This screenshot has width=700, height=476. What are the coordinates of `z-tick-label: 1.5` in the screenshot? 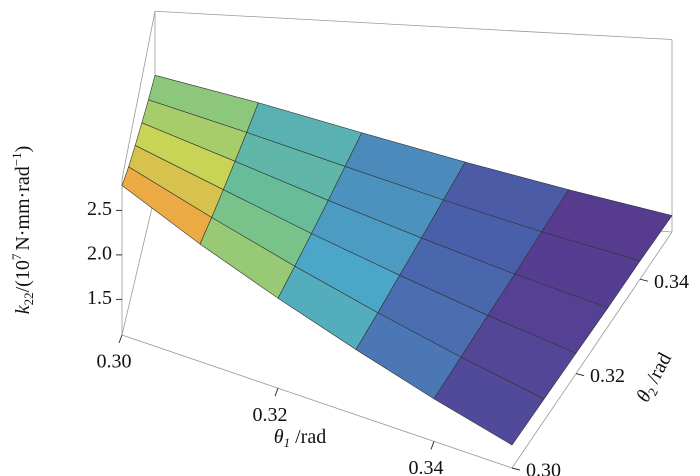 It's located at (99, 298).